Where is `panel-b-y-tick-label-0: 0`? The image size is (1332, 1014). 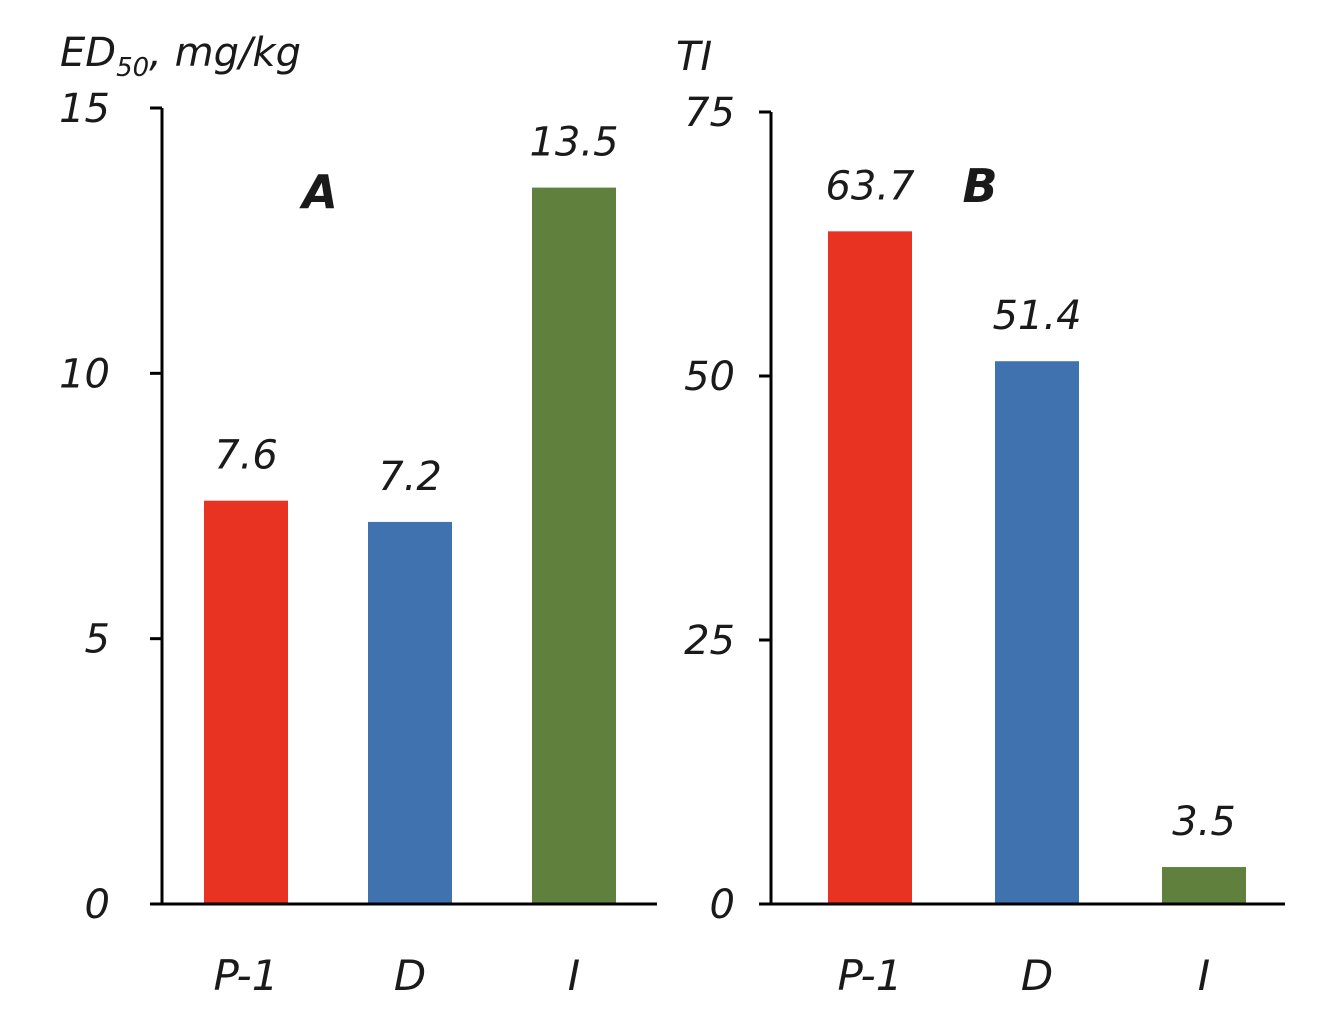 panel-b-y-tick-label-0: 0 is located at coordinates (722, 905).